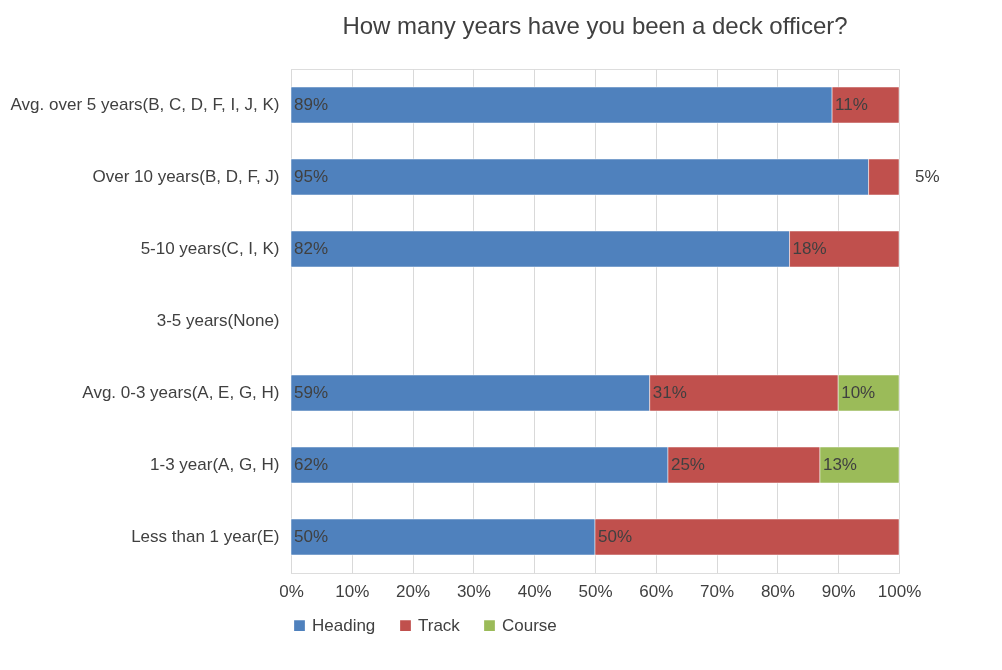 This screenshot has width=1002, height=670. I want to click on legend-label: Heading, so click(344, 625).